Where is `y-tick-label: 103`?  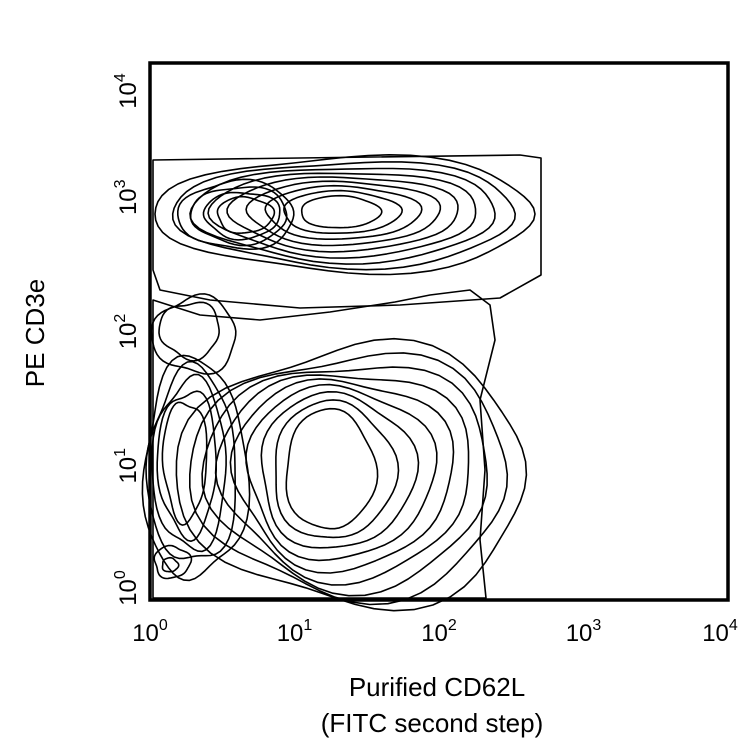 y-tick-label: 103 is located at coordinates (127, 197).